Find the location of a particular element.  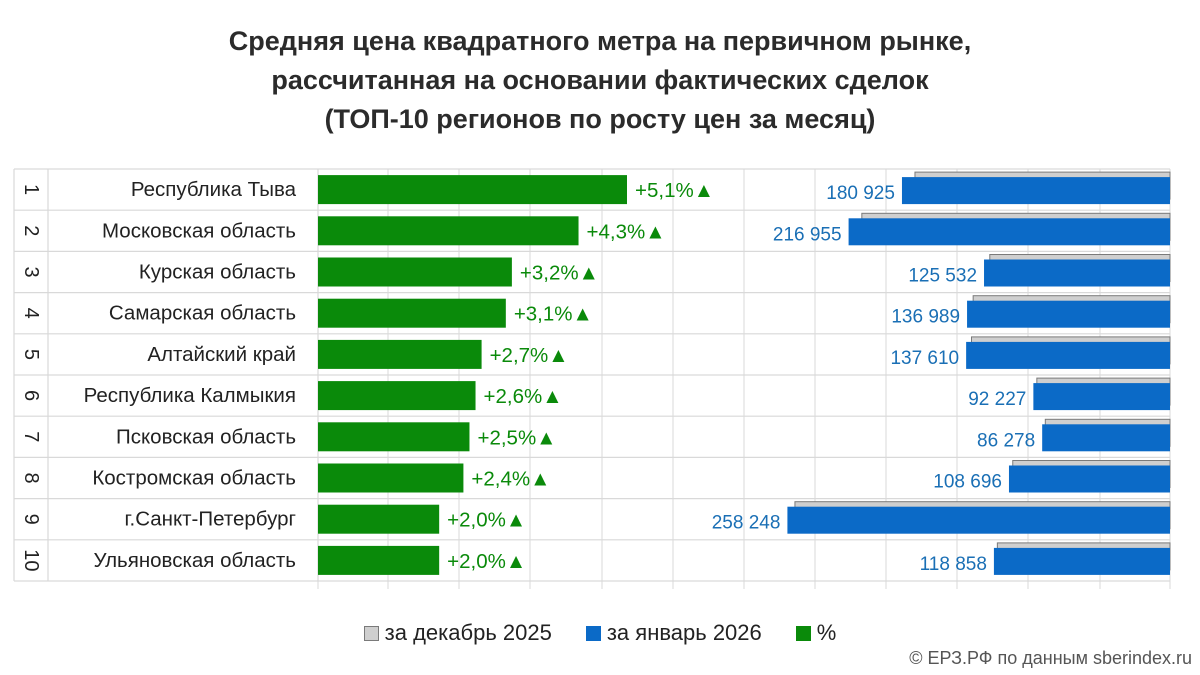

rank-label: 8 is located at coordinates (31, 477).